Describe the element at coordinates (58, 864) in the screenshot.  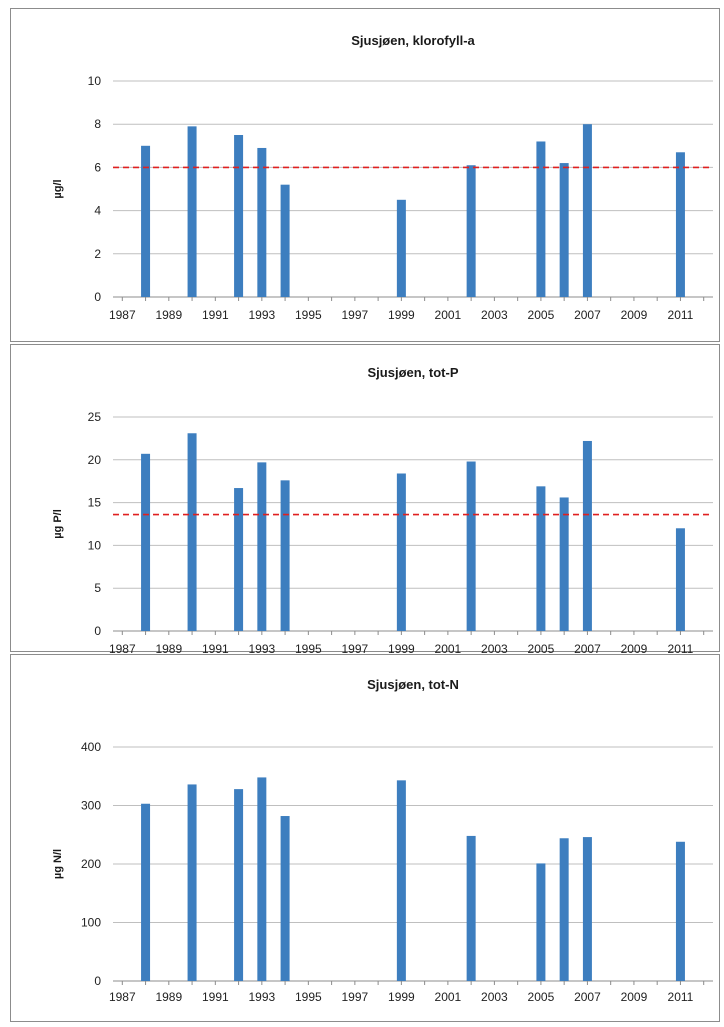
I see `y-axis-label: µg N/l` at that location.